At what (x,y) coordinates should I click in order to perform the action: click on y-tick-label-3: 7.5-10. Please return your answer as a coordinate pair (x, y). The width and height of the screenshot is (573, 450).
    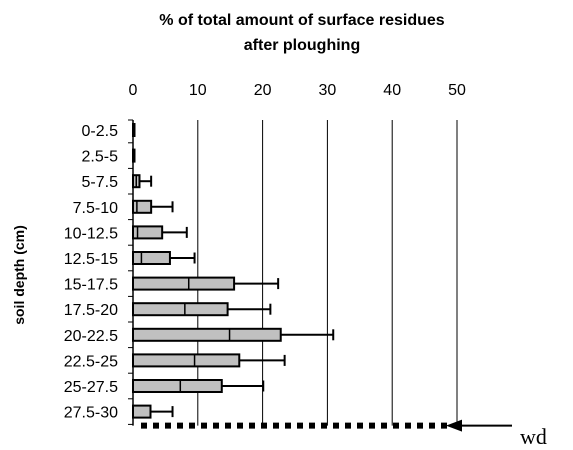
    Looking at the image, I should click on (95, 208).